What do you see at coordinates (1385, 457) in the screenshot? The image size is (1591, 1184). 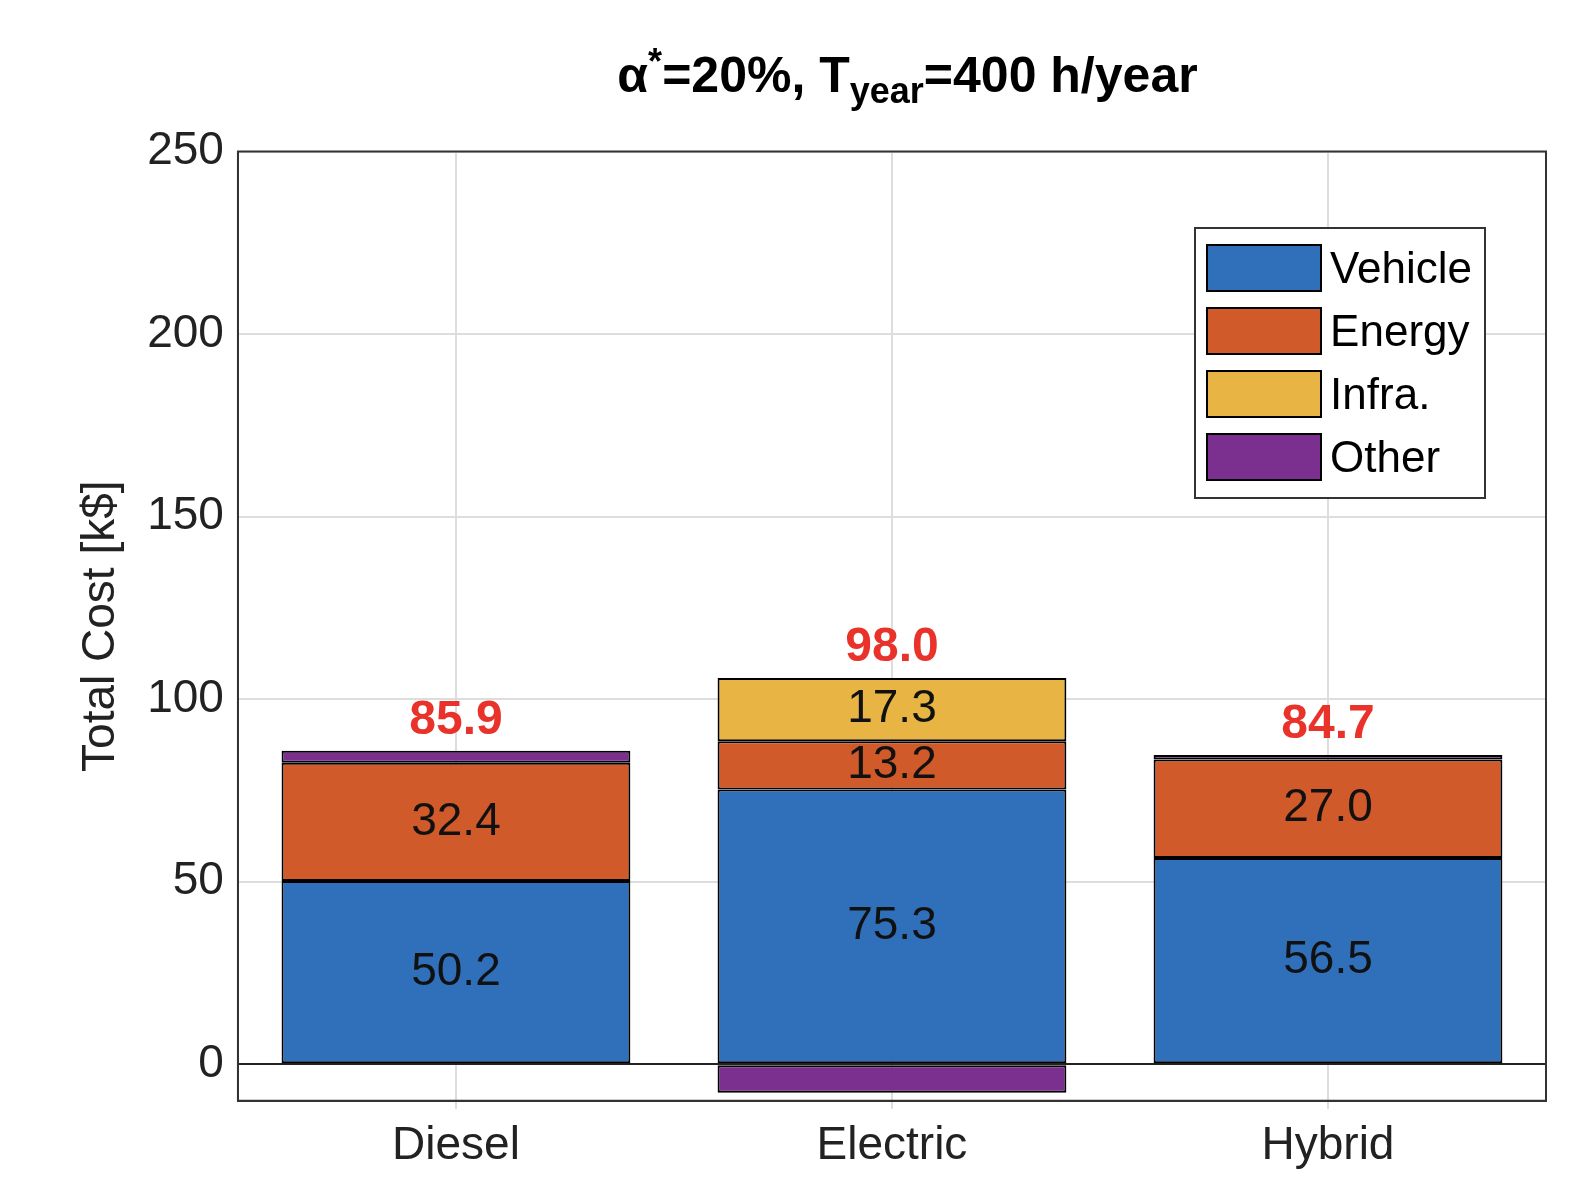 I see `legend-label: Other` at bounding box center [1385, 457].